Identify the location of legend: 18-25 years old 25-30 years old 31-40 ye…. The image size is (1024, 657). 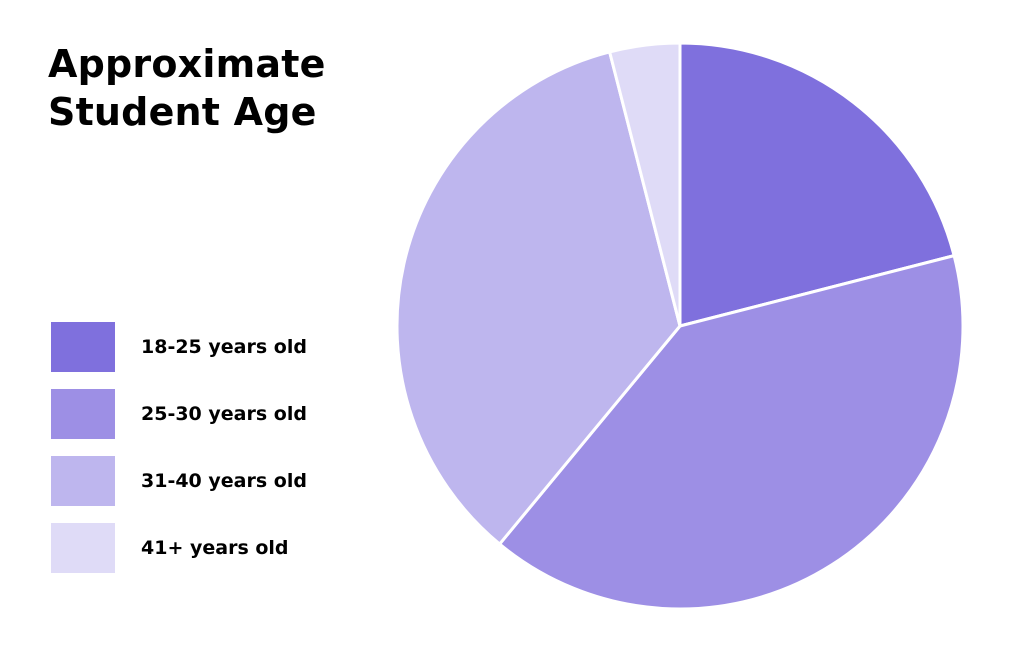
(179, 456).